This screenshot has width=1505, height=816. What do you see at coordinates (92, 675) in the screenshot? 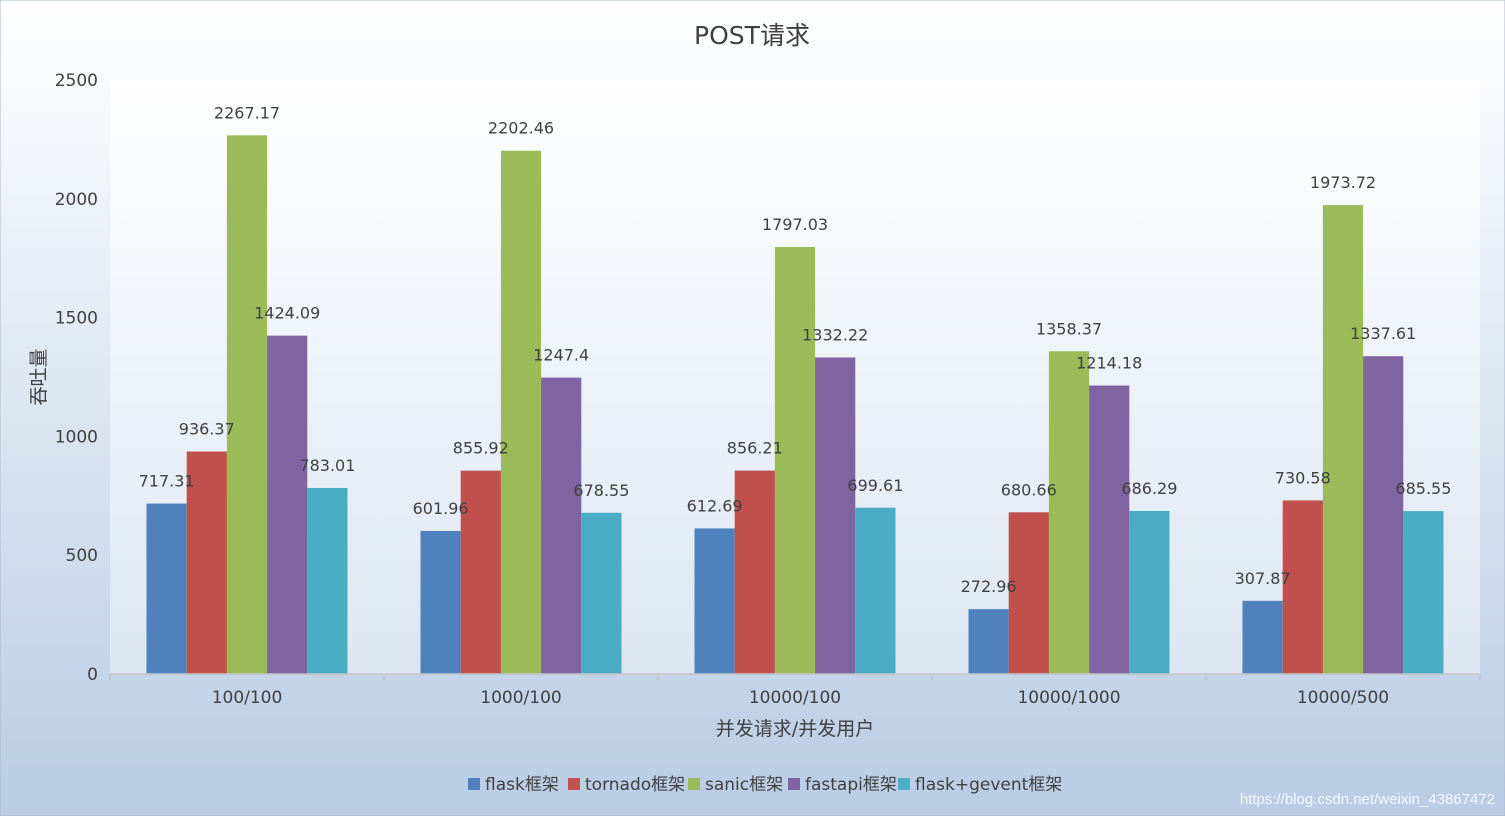
I see `y-tick-label: 0` at bounding box center [92, 675].